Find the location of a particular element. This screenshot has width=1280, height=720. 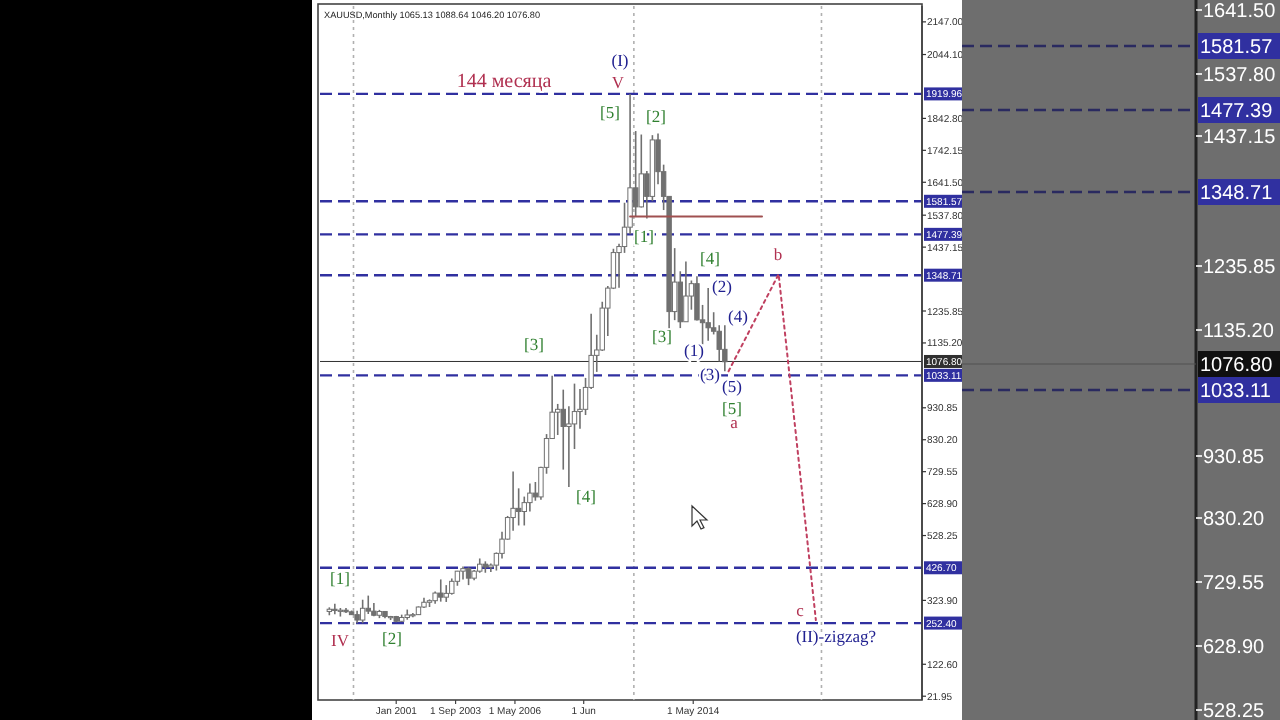

text: 628.90 is located at coordinates (1234, 648).